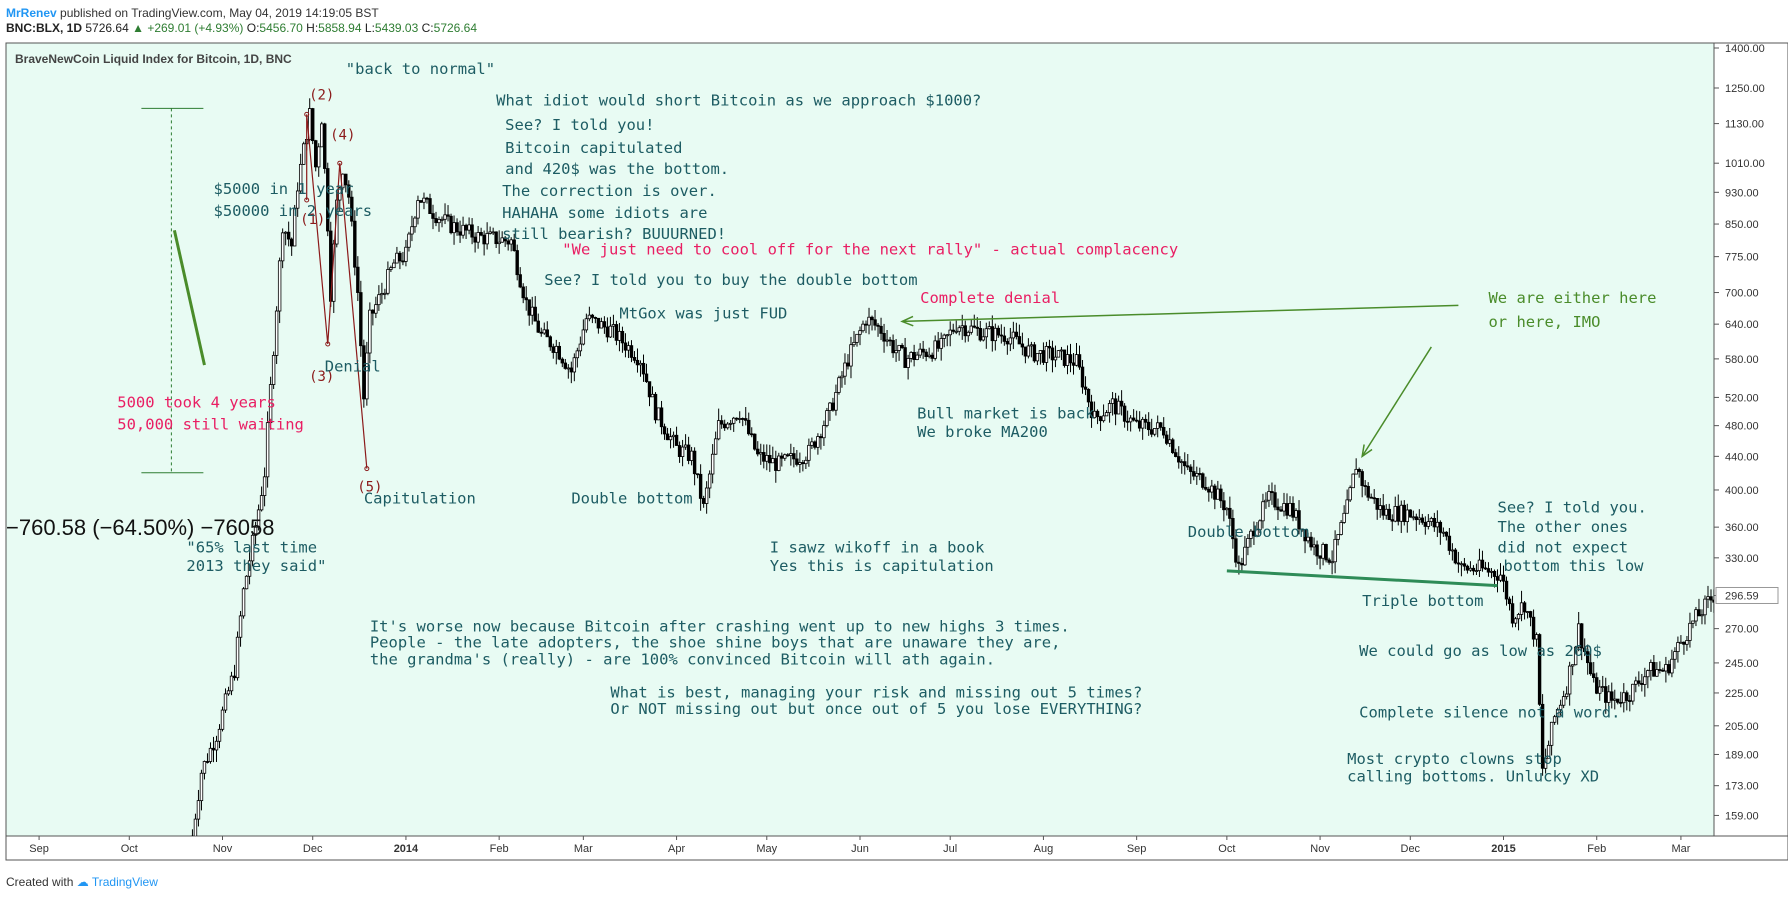 The image size is (1788, 900). What do you see at coordinates (1454, 759) in the screenshot?
I see `annotation-text: Most crypto clowns stop` at bounding box center [1454, 759].